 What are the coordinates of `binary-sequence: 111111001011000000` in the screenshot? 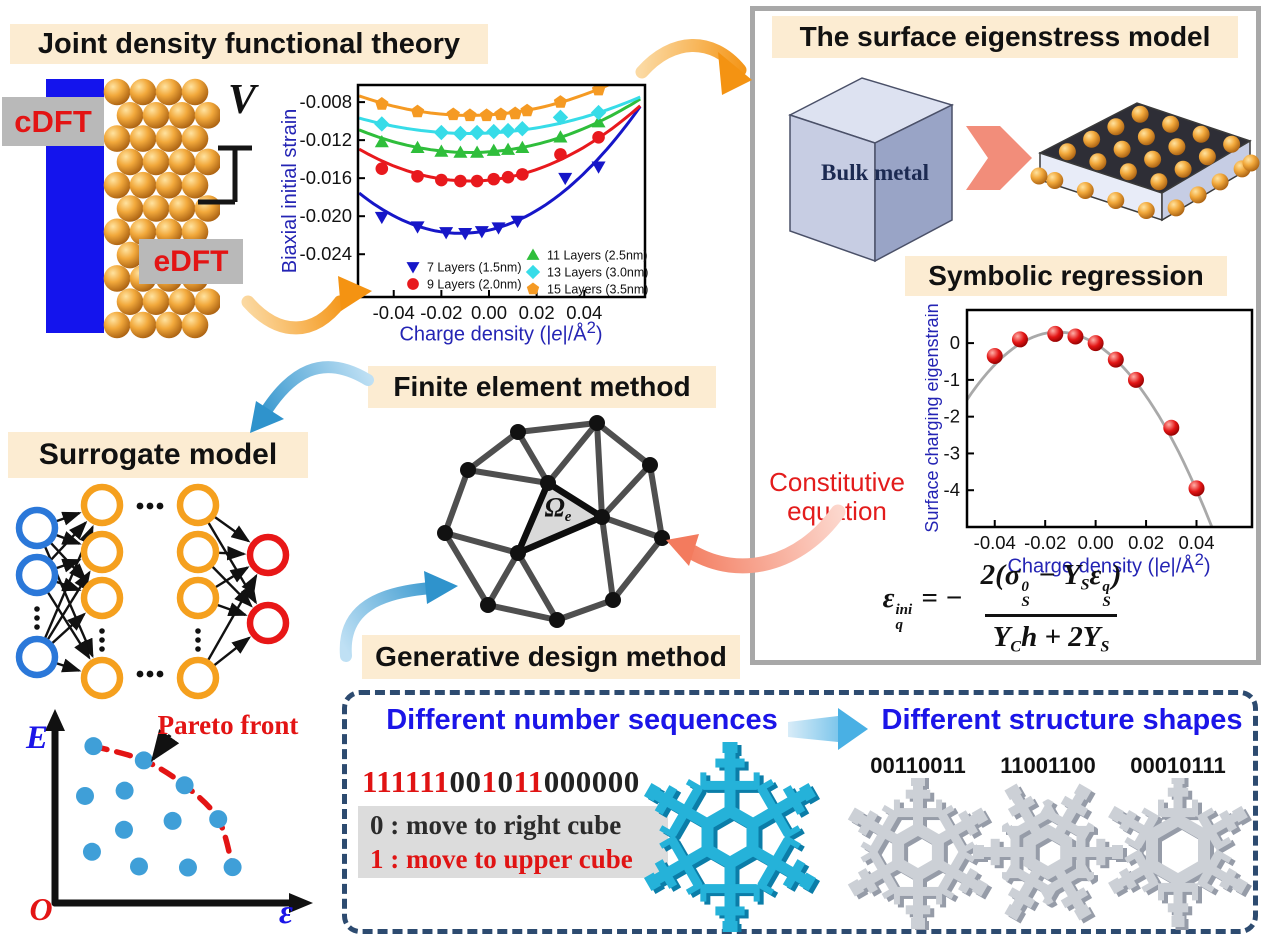 It's located at (527, 782).